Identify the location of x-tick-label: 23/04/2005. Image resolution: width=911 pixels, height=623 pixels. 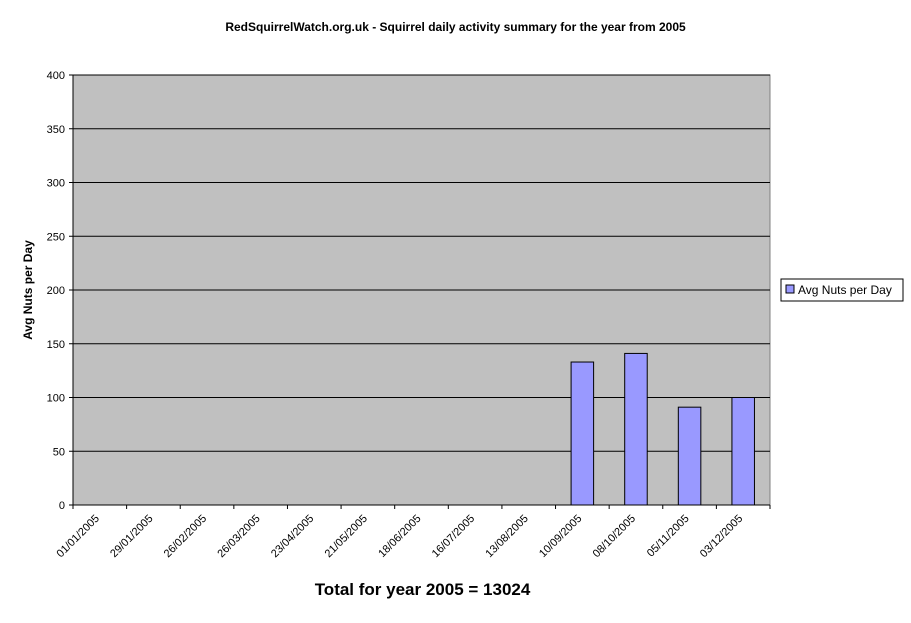
(292, 536).